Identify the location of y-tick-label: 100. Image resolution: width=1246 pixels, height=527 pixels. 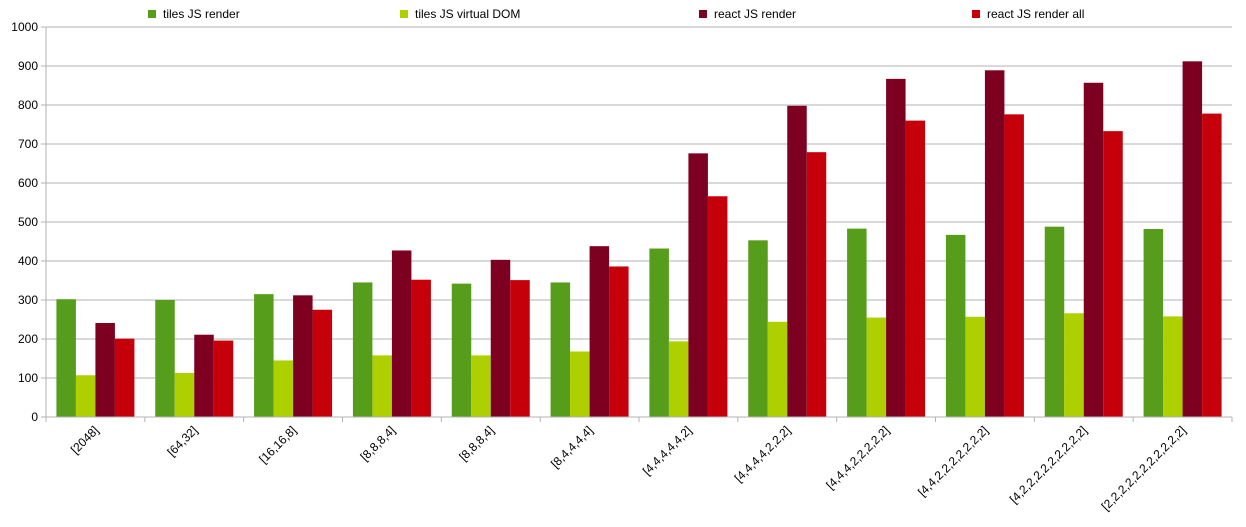
(28, 378).